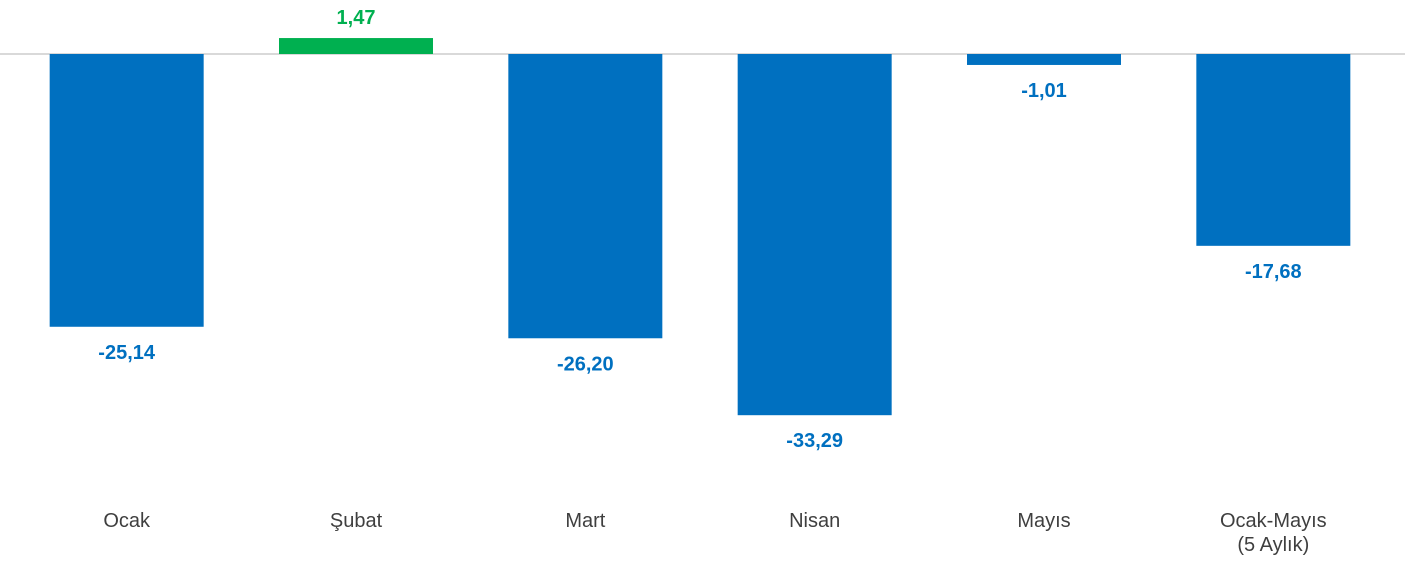 Image resolution: width=1405 pixels, height=567 pixels. I want to click on category-label-line: Mayıs, so click(1043, 521).